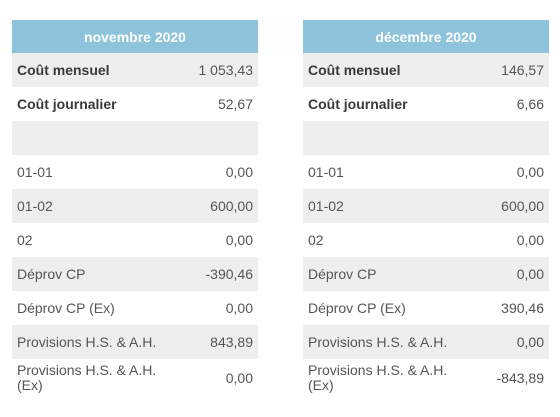 This screenshot has width=560, height=417. I want to click on table-row: Déprov CP (Ex) 0,00, so click(135, 308).